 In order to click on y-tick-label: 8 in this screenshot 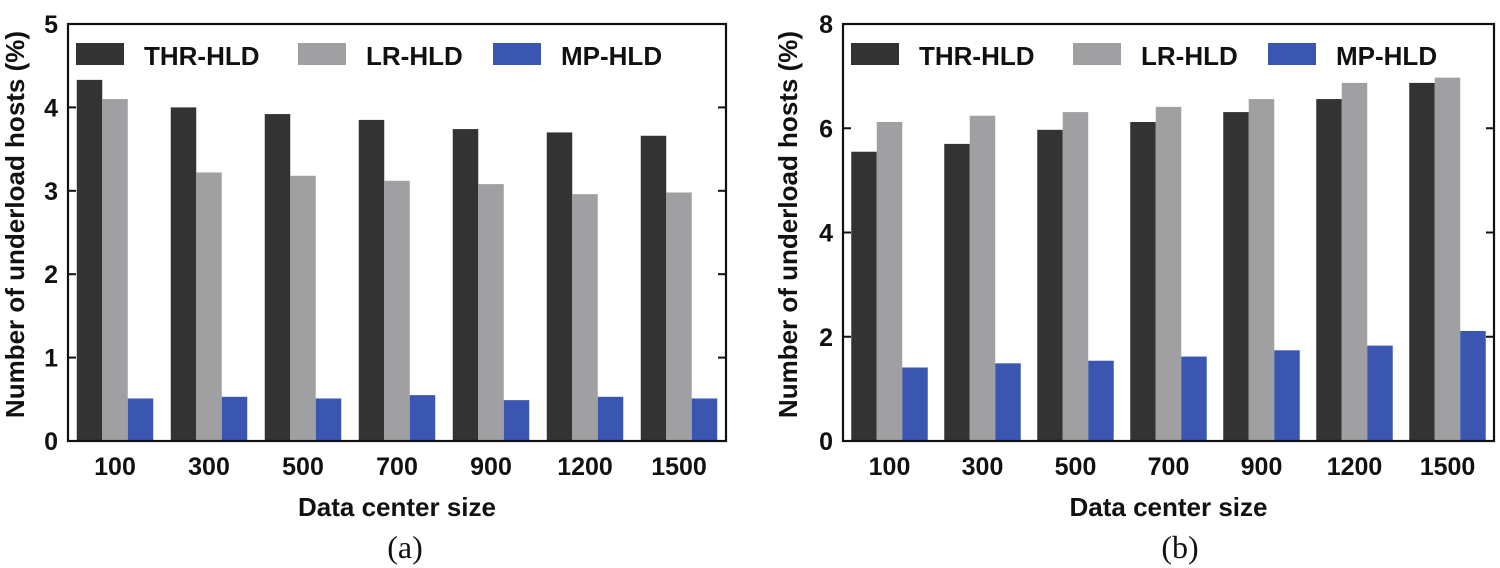, I will do `click(826, 25)`.